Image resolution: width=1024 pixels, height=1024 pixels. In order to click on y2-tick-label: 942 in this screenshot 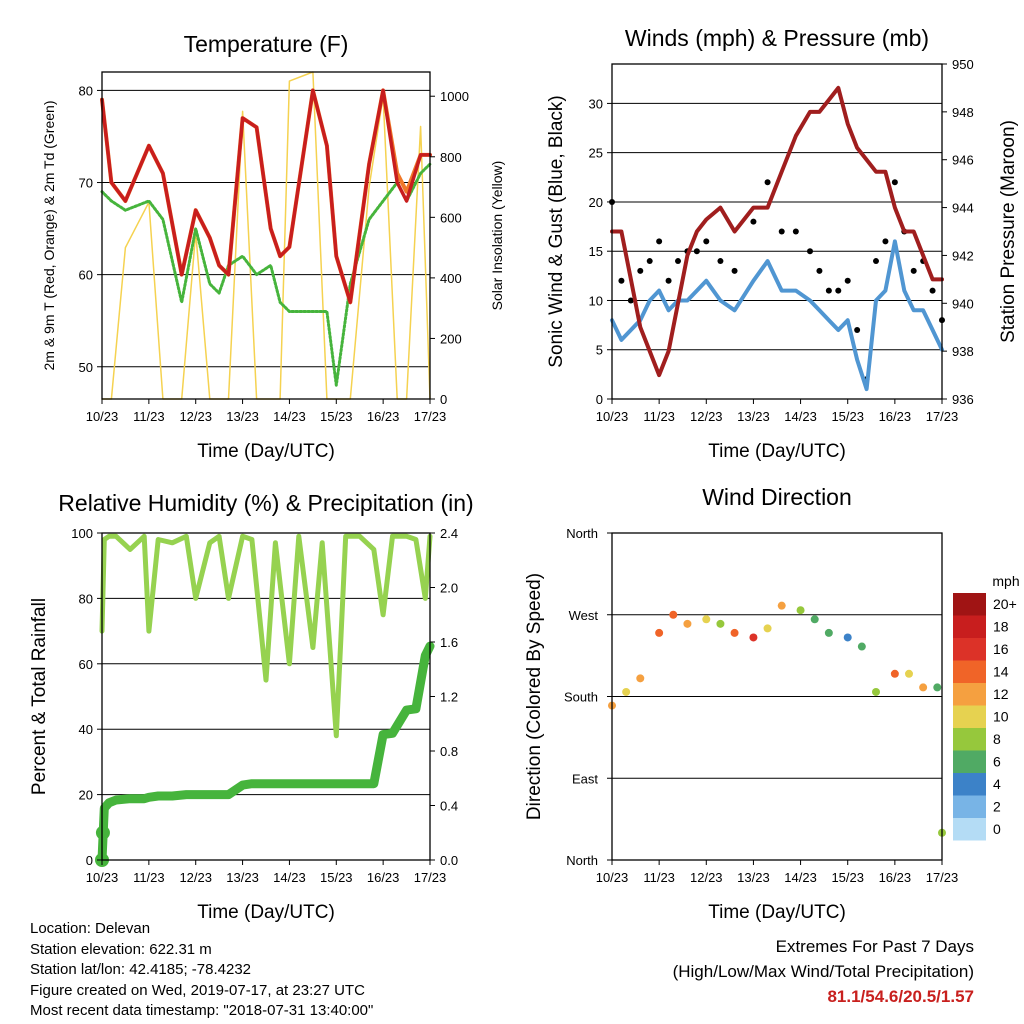, I will do `click(963, 255)`.